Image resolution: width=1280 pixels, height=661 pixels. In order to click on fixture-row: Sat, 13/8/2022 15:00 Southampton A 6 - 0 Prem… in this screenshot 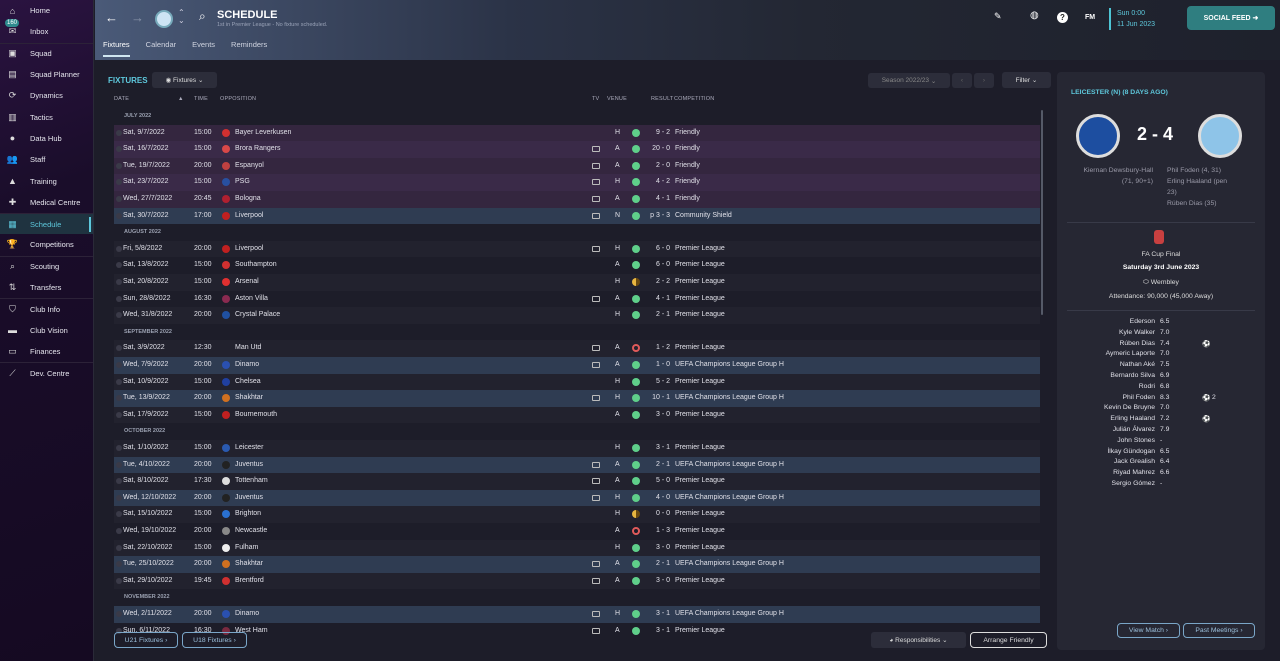, I will do `click(577, 265)`.